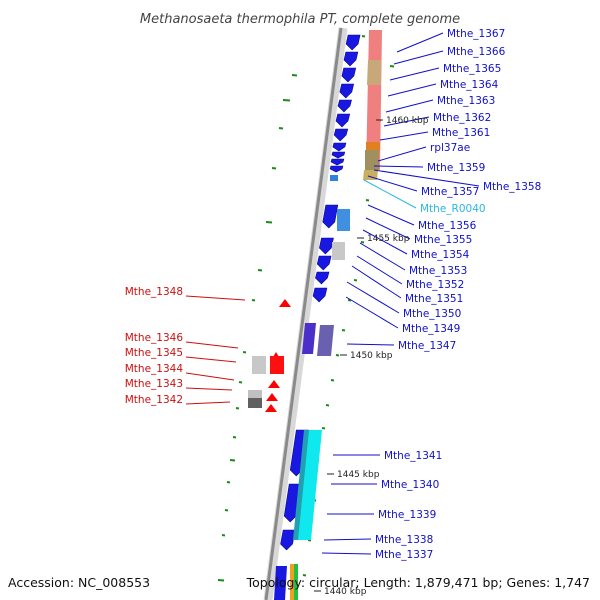  I want to click on gene-label-mthe_1357: Mthe_1357, so click(450, 192).